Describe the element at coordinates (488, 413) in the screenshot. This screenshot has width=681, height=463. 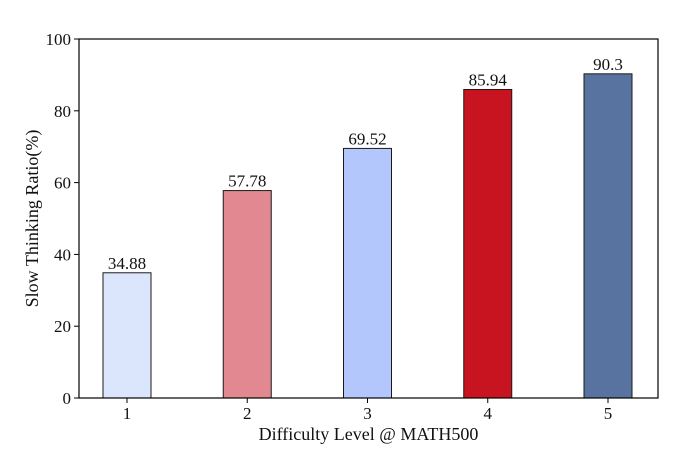
I see `x-tick-label: 4` at that location.